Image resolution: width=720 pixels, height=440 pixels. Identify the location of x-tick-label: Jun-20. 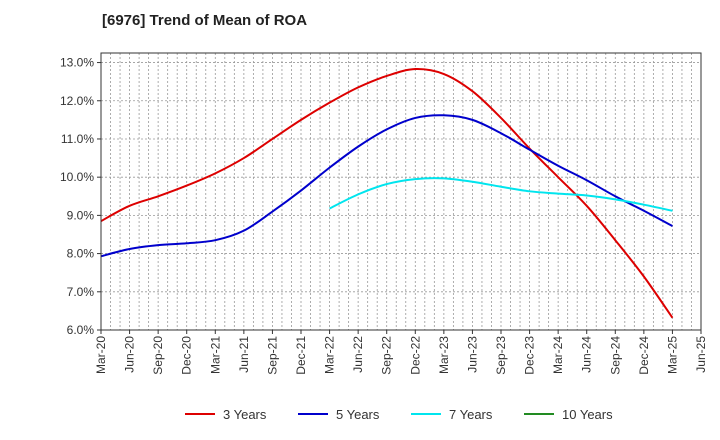
(130, 354).